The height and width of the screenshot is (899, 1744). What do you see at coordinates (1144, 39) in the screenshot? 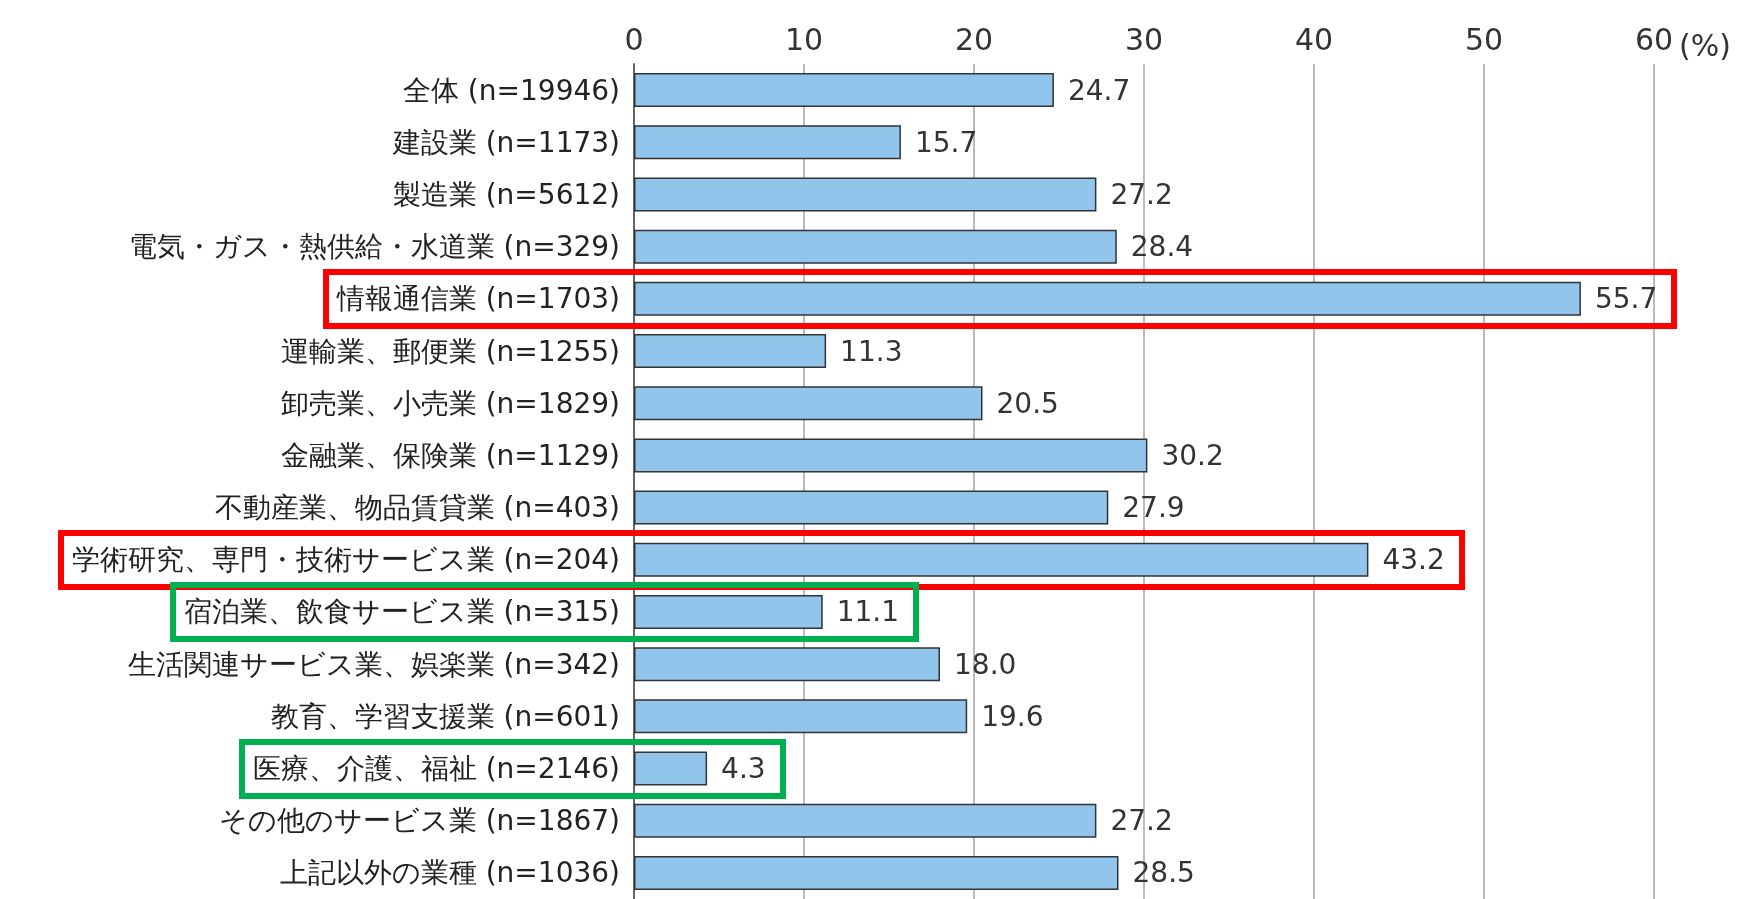
I see `x-tick-label: 30` at bounding box center [1144, 39].